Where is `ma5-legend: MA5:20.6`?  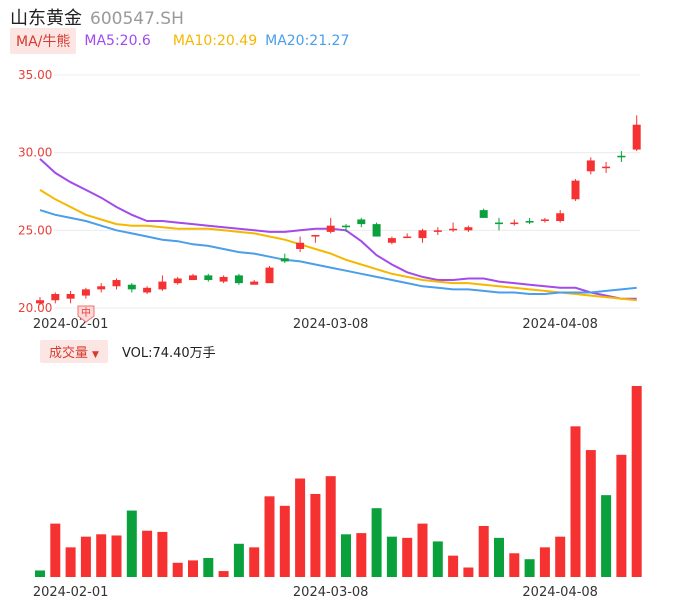
ma5-legend: MA5:20.6 is located at coordinates (117, 41).